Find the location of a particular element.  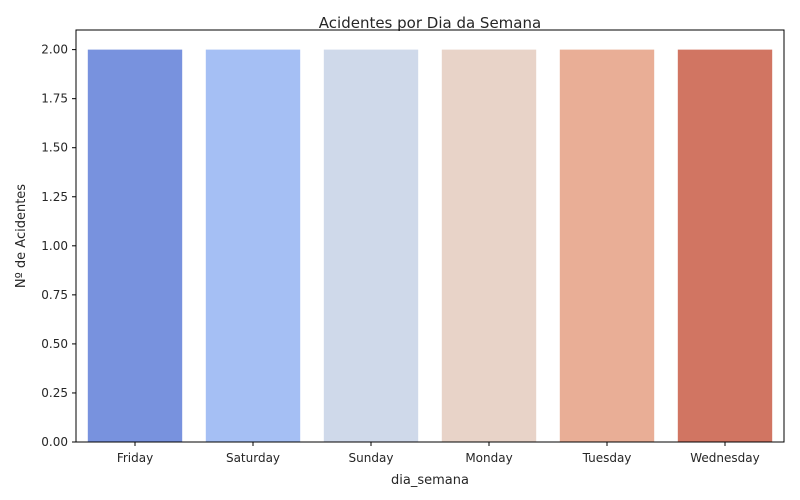

bar-tuesday is located at coordinates (607, 245).